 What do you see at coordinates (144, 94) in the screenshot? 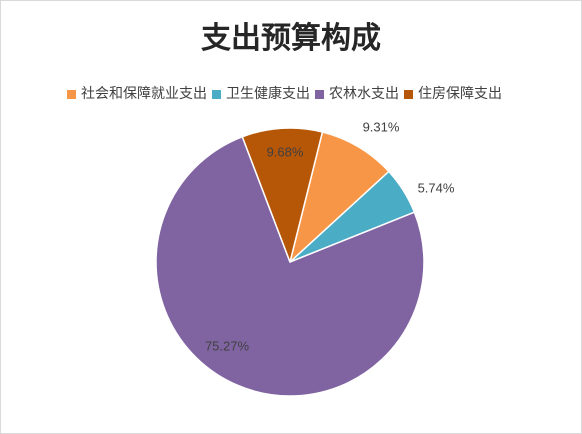
I see `legend-label-social-security-employment: 社会和保障就业支出` at bounding box center [144, 94].